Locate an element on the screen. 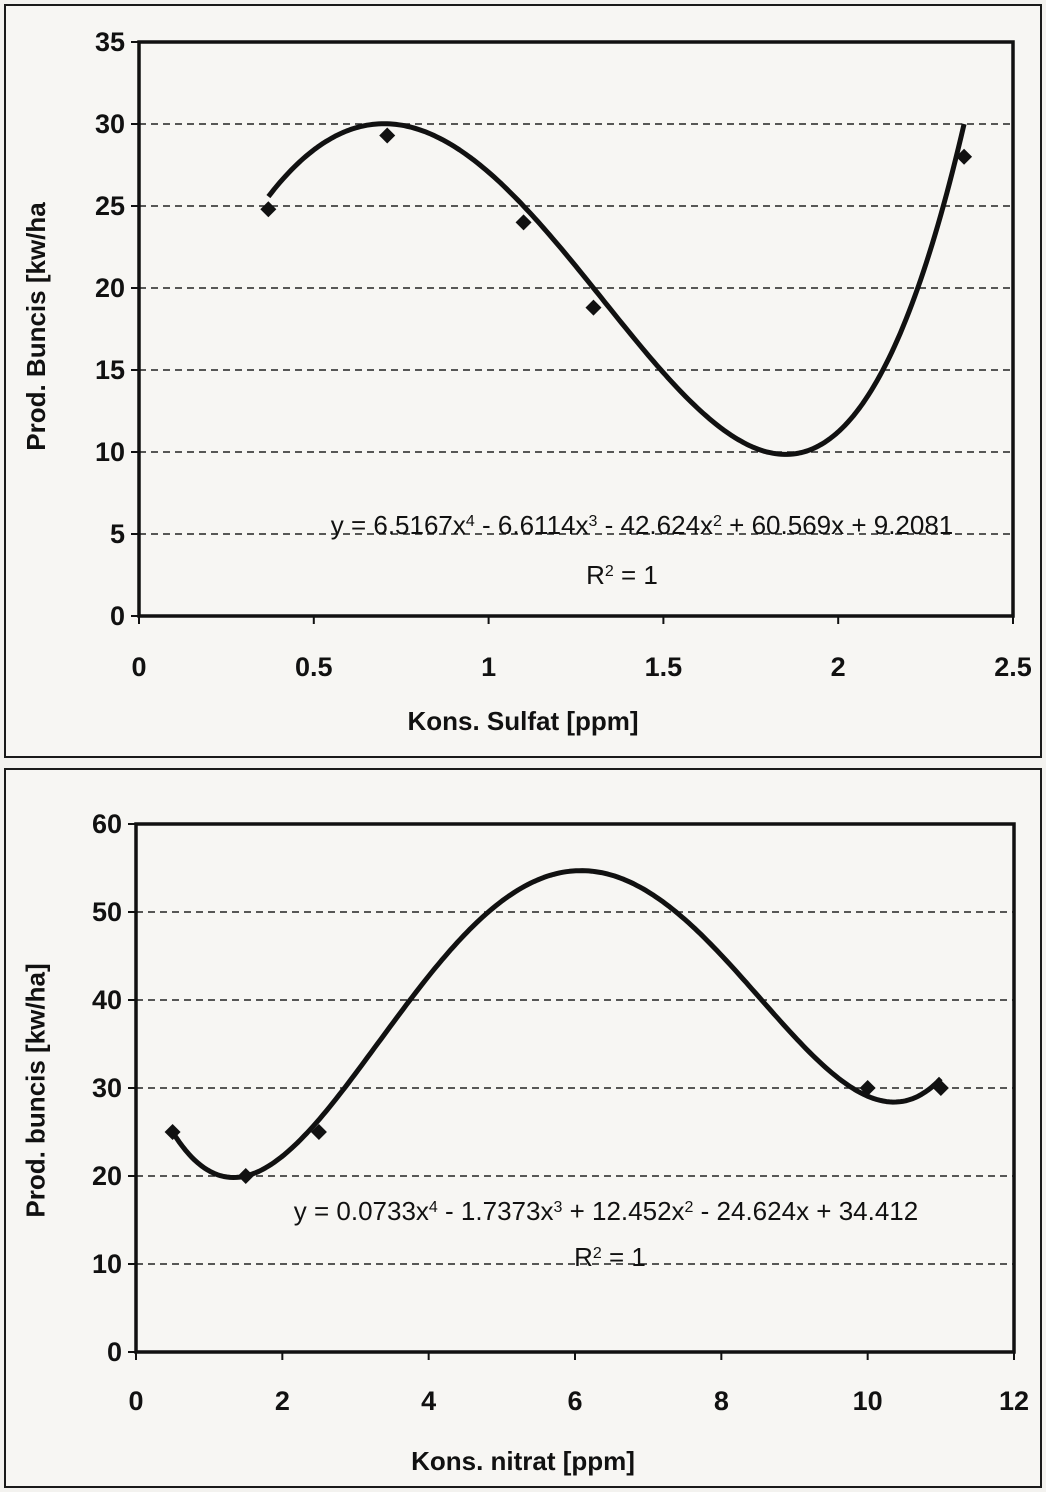  equation-part: y = 0.0733x is located at coordinates (361, 1211).